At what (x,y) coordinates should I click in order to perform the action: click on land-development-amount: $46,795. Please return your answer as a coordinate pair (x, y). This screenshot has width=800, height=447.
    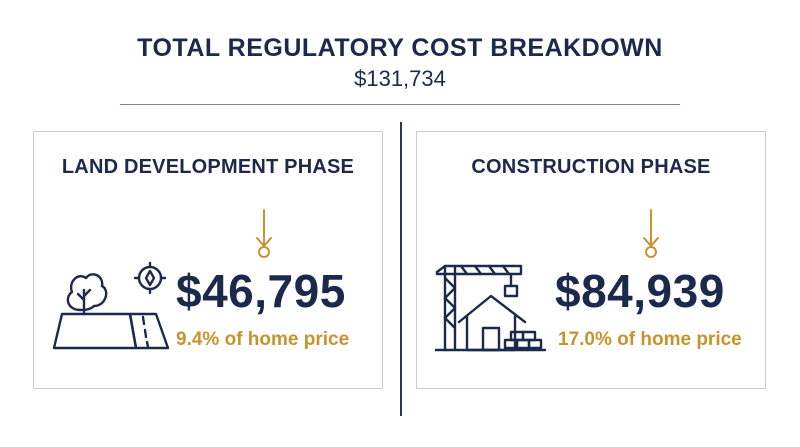
    Looking at the image, I should click on (261, 291).